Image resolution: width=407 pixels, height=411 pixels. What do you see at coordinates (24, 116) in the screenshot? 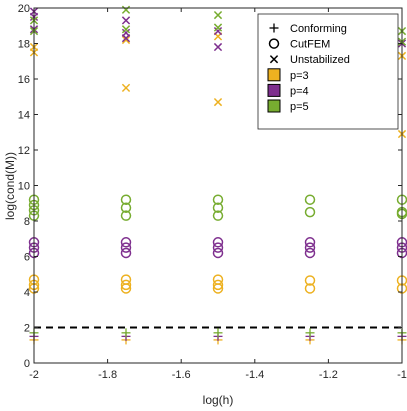
I see `y-tick-label: 14` at bounding box center [24, 116].